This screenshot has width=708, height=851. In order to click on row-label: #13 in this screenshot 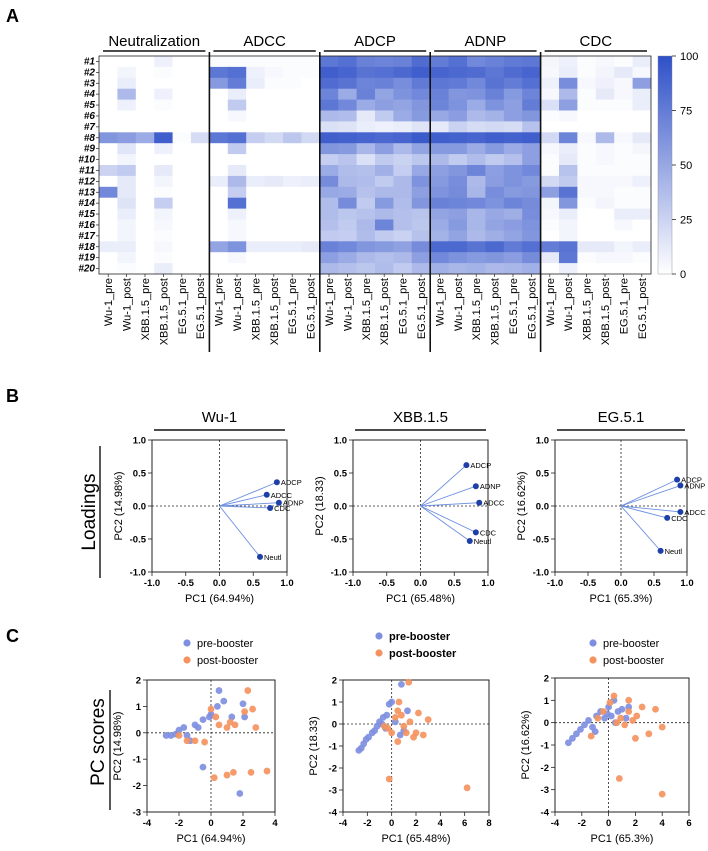, I will do `click(86, 192)`.